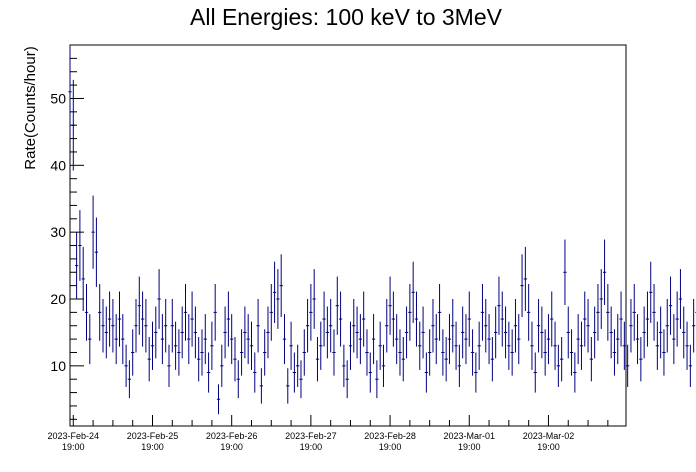  Describe the element at coordinates (549, 436) in the screenshot. I see `x-tick-date-label: 2023-Mar-02` at that location.